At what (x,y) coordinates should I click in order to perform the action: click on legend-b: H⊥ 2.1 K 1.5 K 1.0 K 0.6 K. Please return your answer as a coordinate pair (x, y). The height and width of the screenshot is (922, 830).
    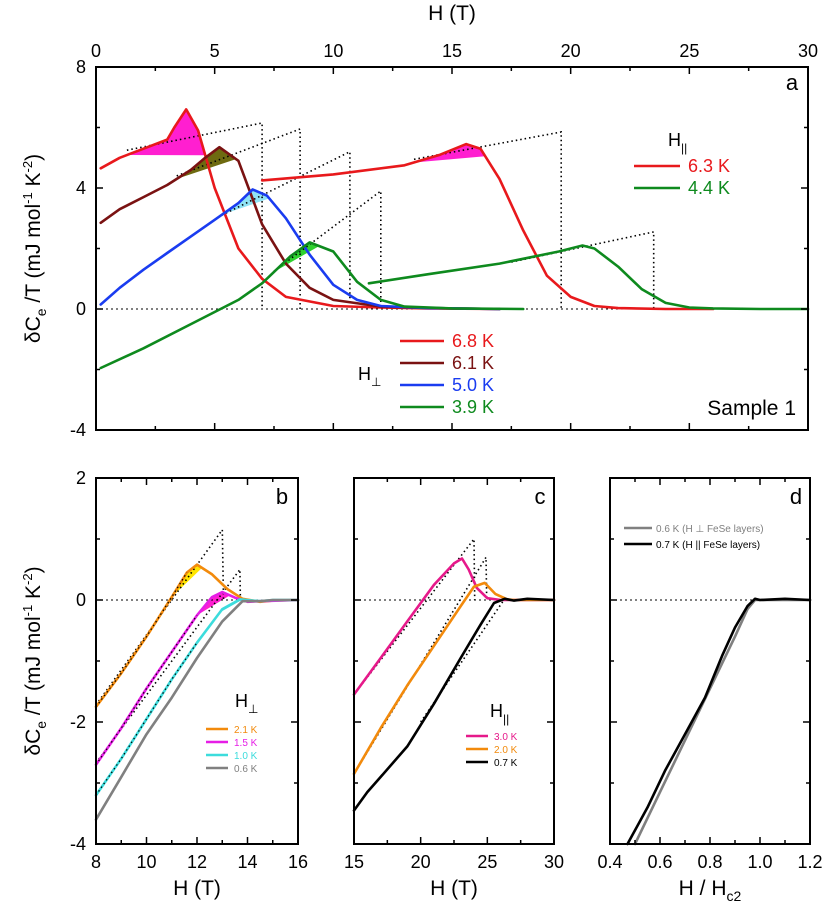
    Looking at the image, I should click on (232, 733).